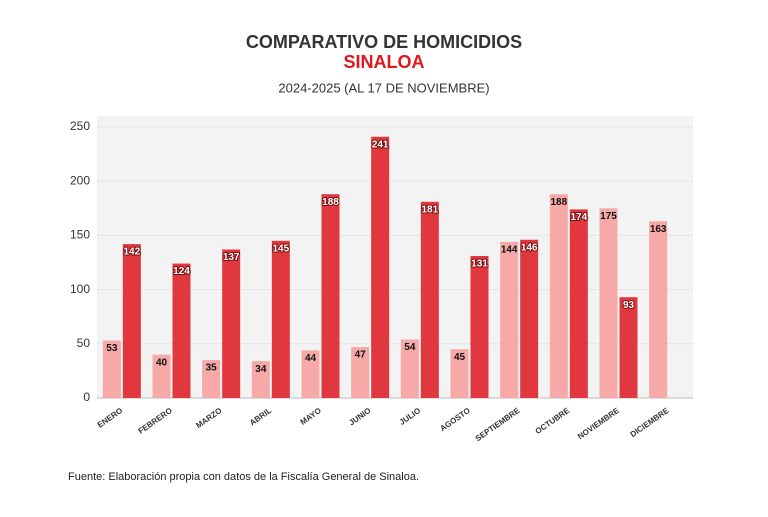 Image resolution: width=768 pixels, height=517 pixels. What do you see at coordinates (311, 416) in the screenshot?
I see `x-tick-label: MAYO` at bounding box center [311, 416].